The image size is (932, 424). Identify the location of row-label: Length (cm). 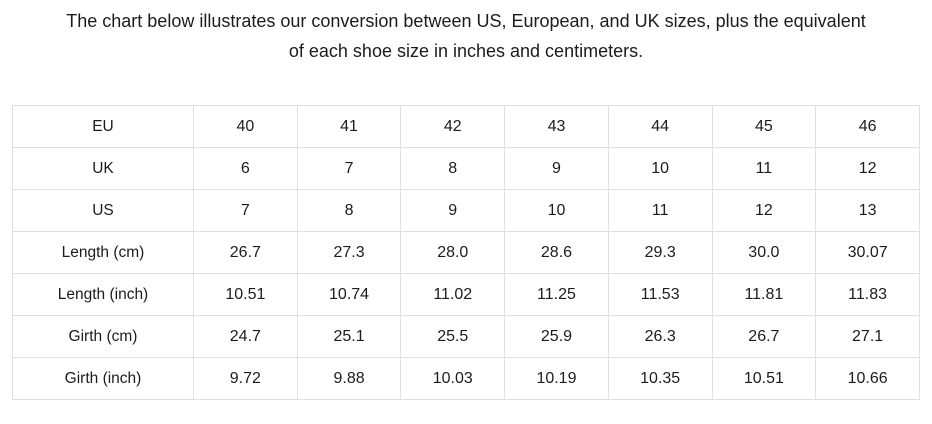
(103, 252).